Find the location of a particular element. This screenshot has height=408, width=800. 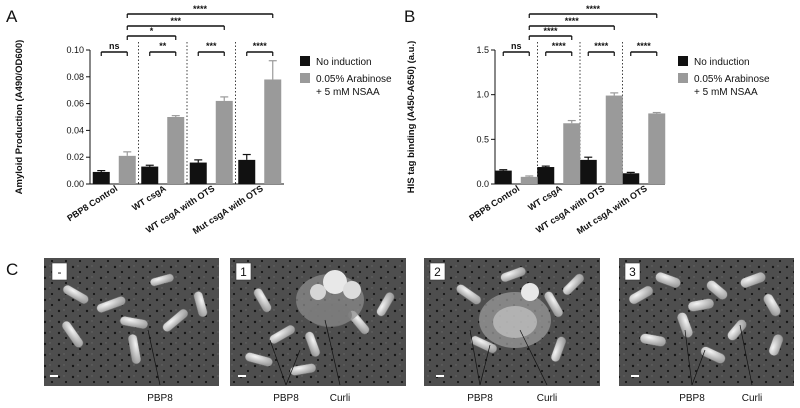

significance-label: *** is located at coordinates (211, 46).